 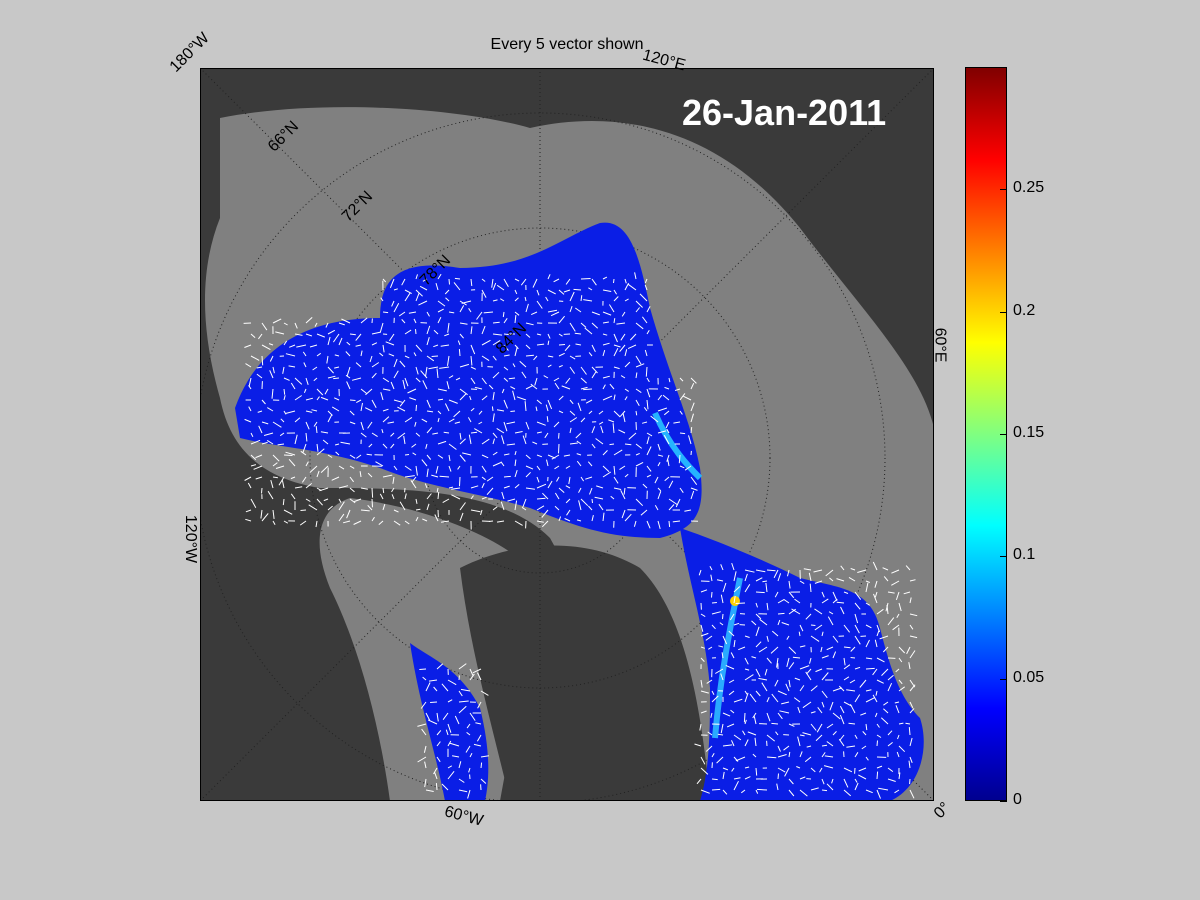 I want to click on colorbar-tick-label: 0.1, so click(x=1024, y=555).